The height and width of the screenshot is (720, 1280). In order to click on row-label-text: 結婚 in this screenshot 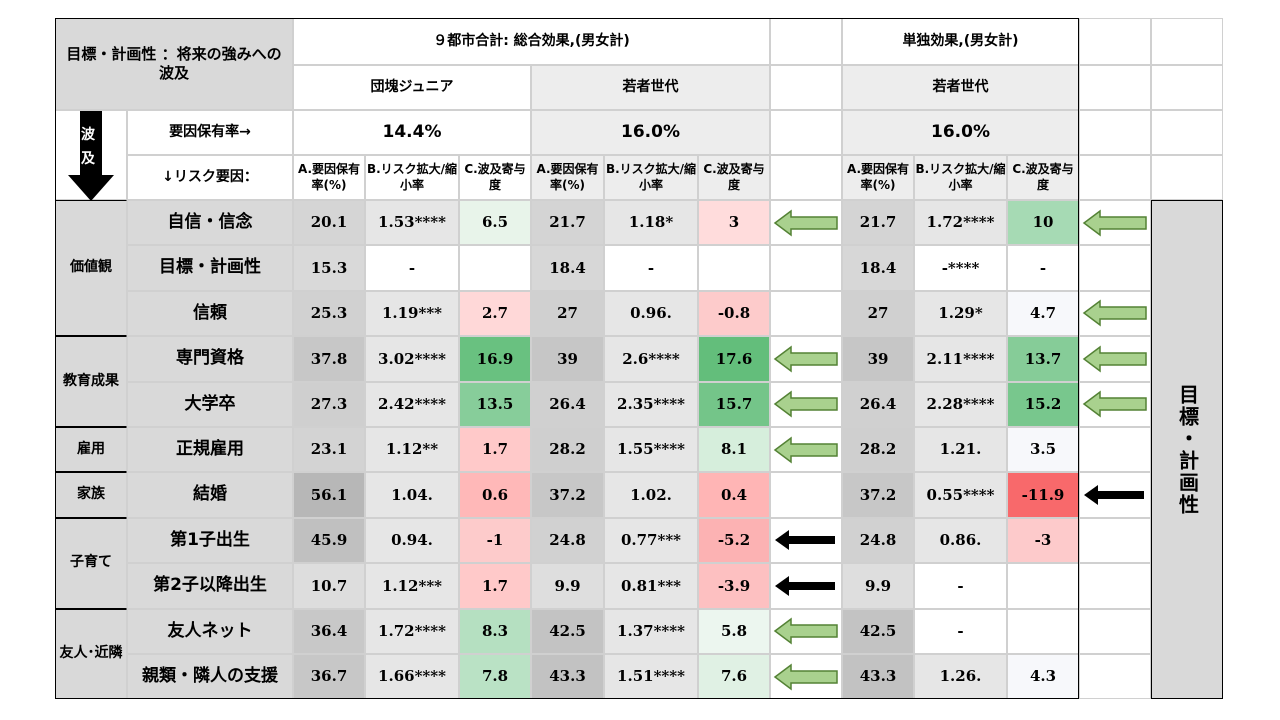, I will do `click(210, 494)`.